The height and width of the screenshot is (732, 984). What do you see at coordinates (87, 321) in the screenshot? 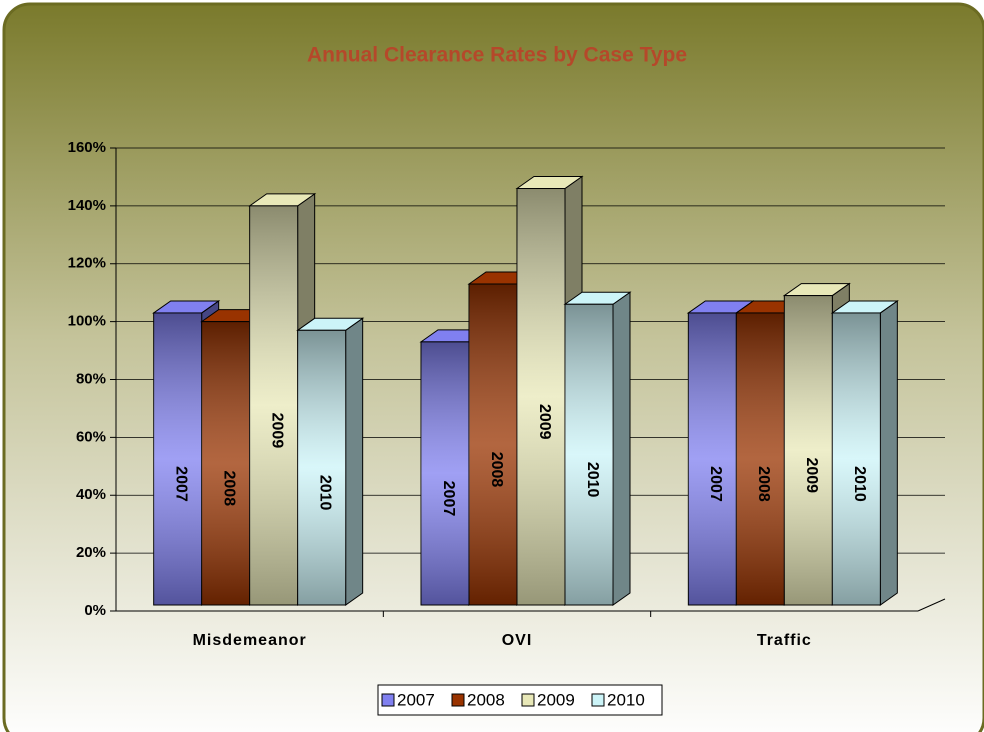
I see `y-tick-label: 100%` at bounding box center [87, 321].